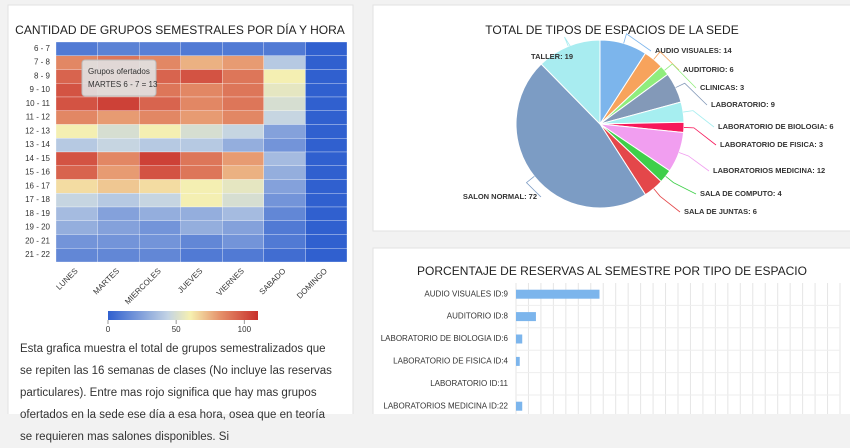 The height and width of the screenshot is (448, 850). Describe the element at coordinates (40, 89) in the screenshot. I see `y-tick-label: 9 - 10` at that location.